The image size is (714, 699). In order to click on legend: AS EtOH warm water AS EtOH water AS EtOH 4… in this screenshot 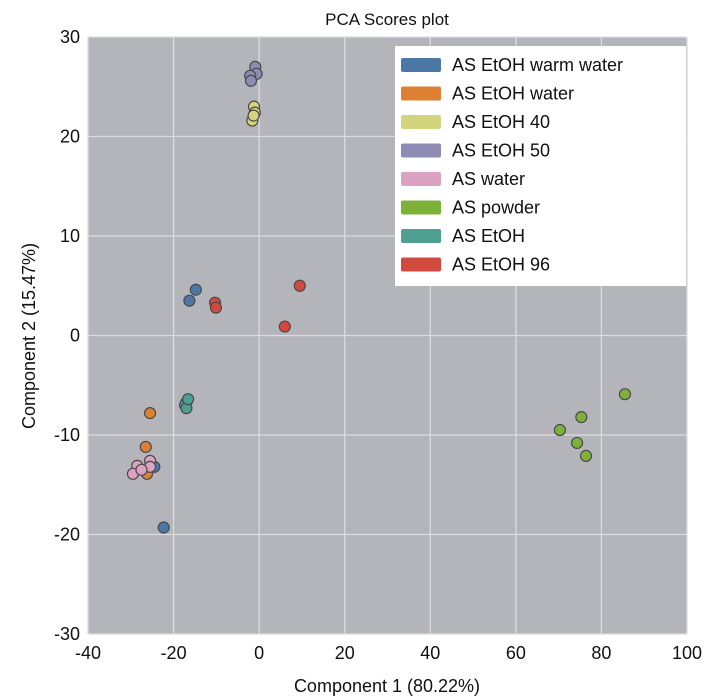, I will do `click(540, 166)`.